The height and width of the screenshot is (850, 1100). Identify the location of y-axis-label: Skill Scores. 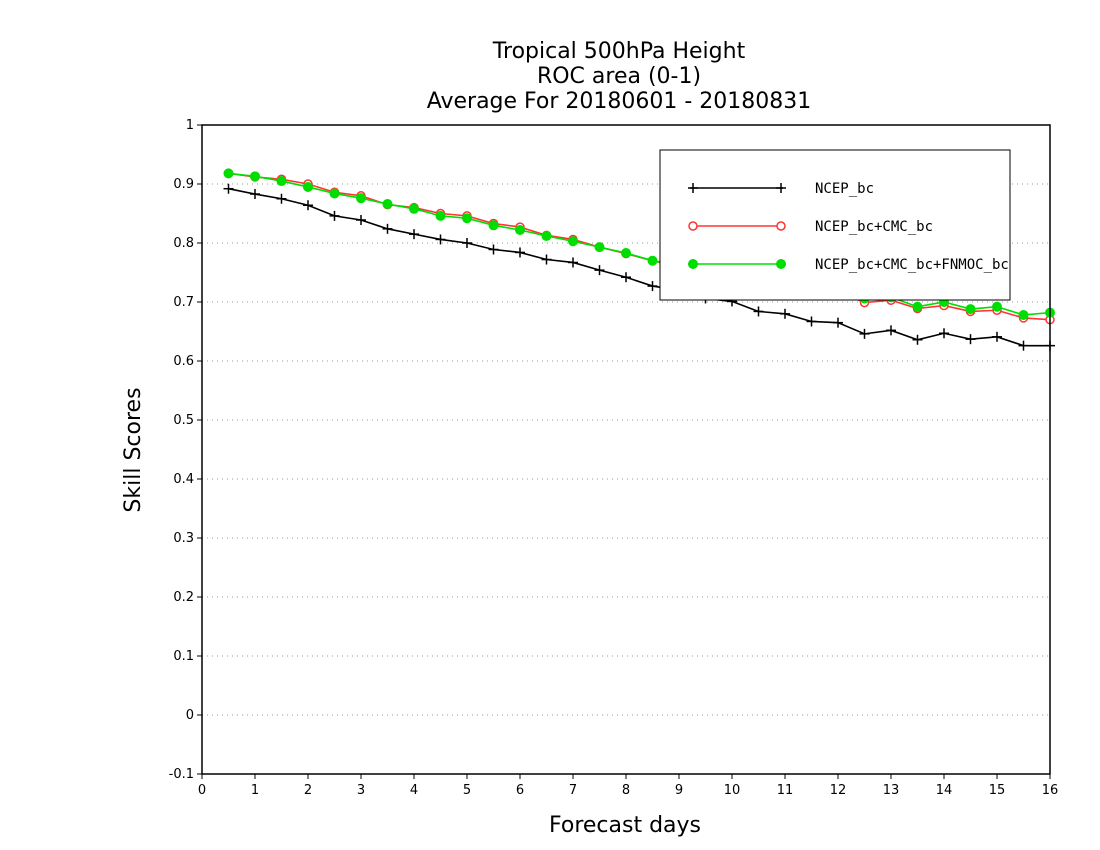
(133, 449).